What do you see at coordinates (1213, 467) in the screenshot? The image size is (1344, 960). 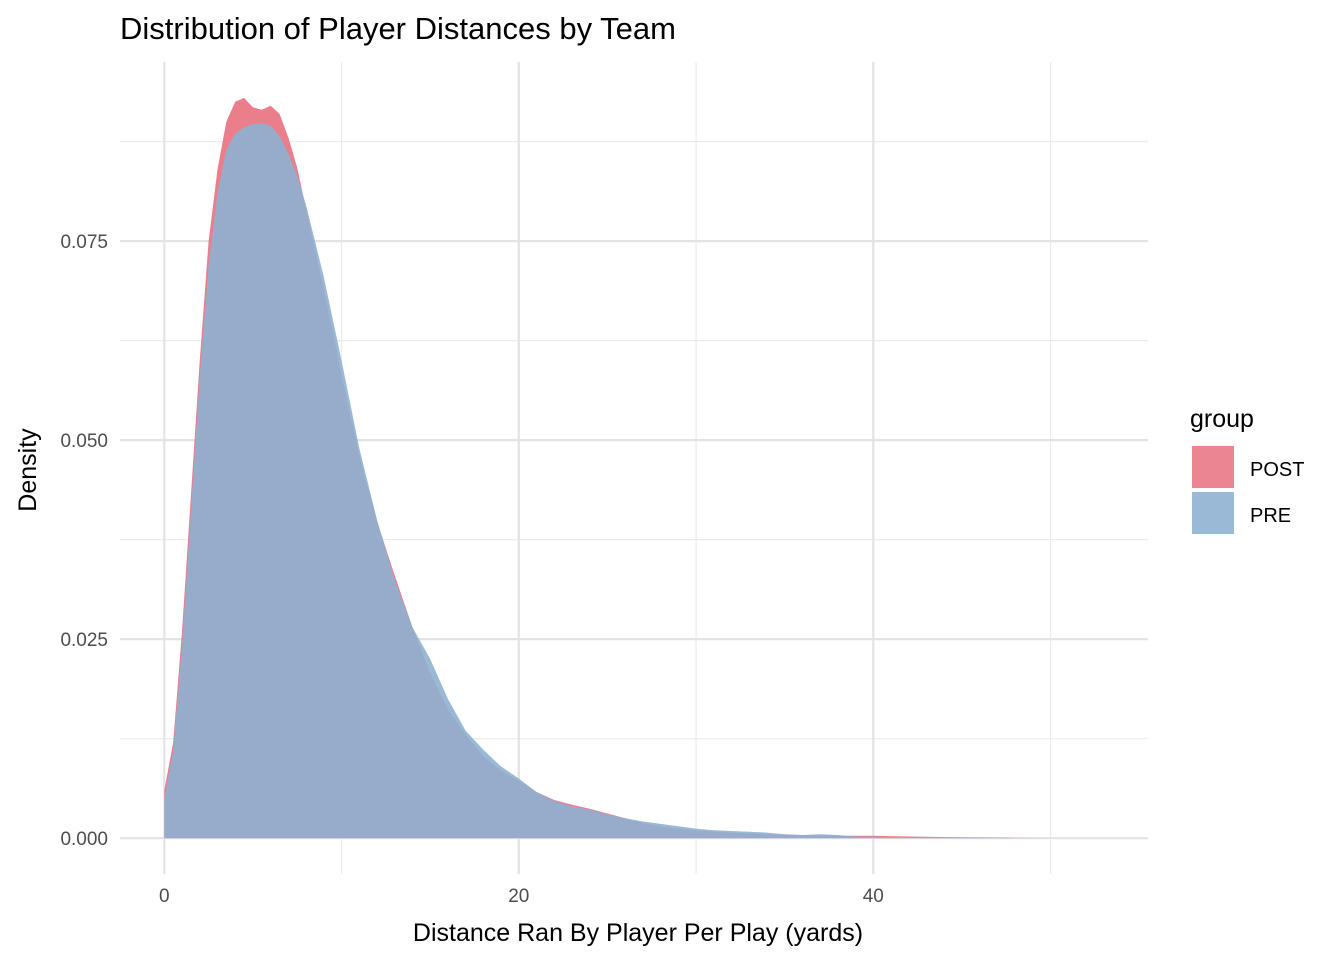 I see `legend-key-post` at bounding box center [1213, 467].